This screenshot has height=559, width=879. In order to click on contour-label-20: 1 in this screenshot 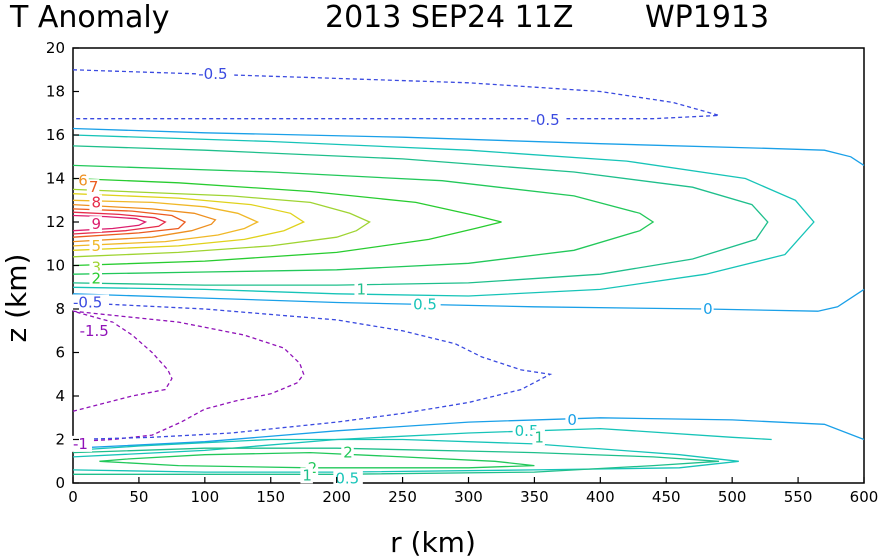, I will do `click(307, 475)`.